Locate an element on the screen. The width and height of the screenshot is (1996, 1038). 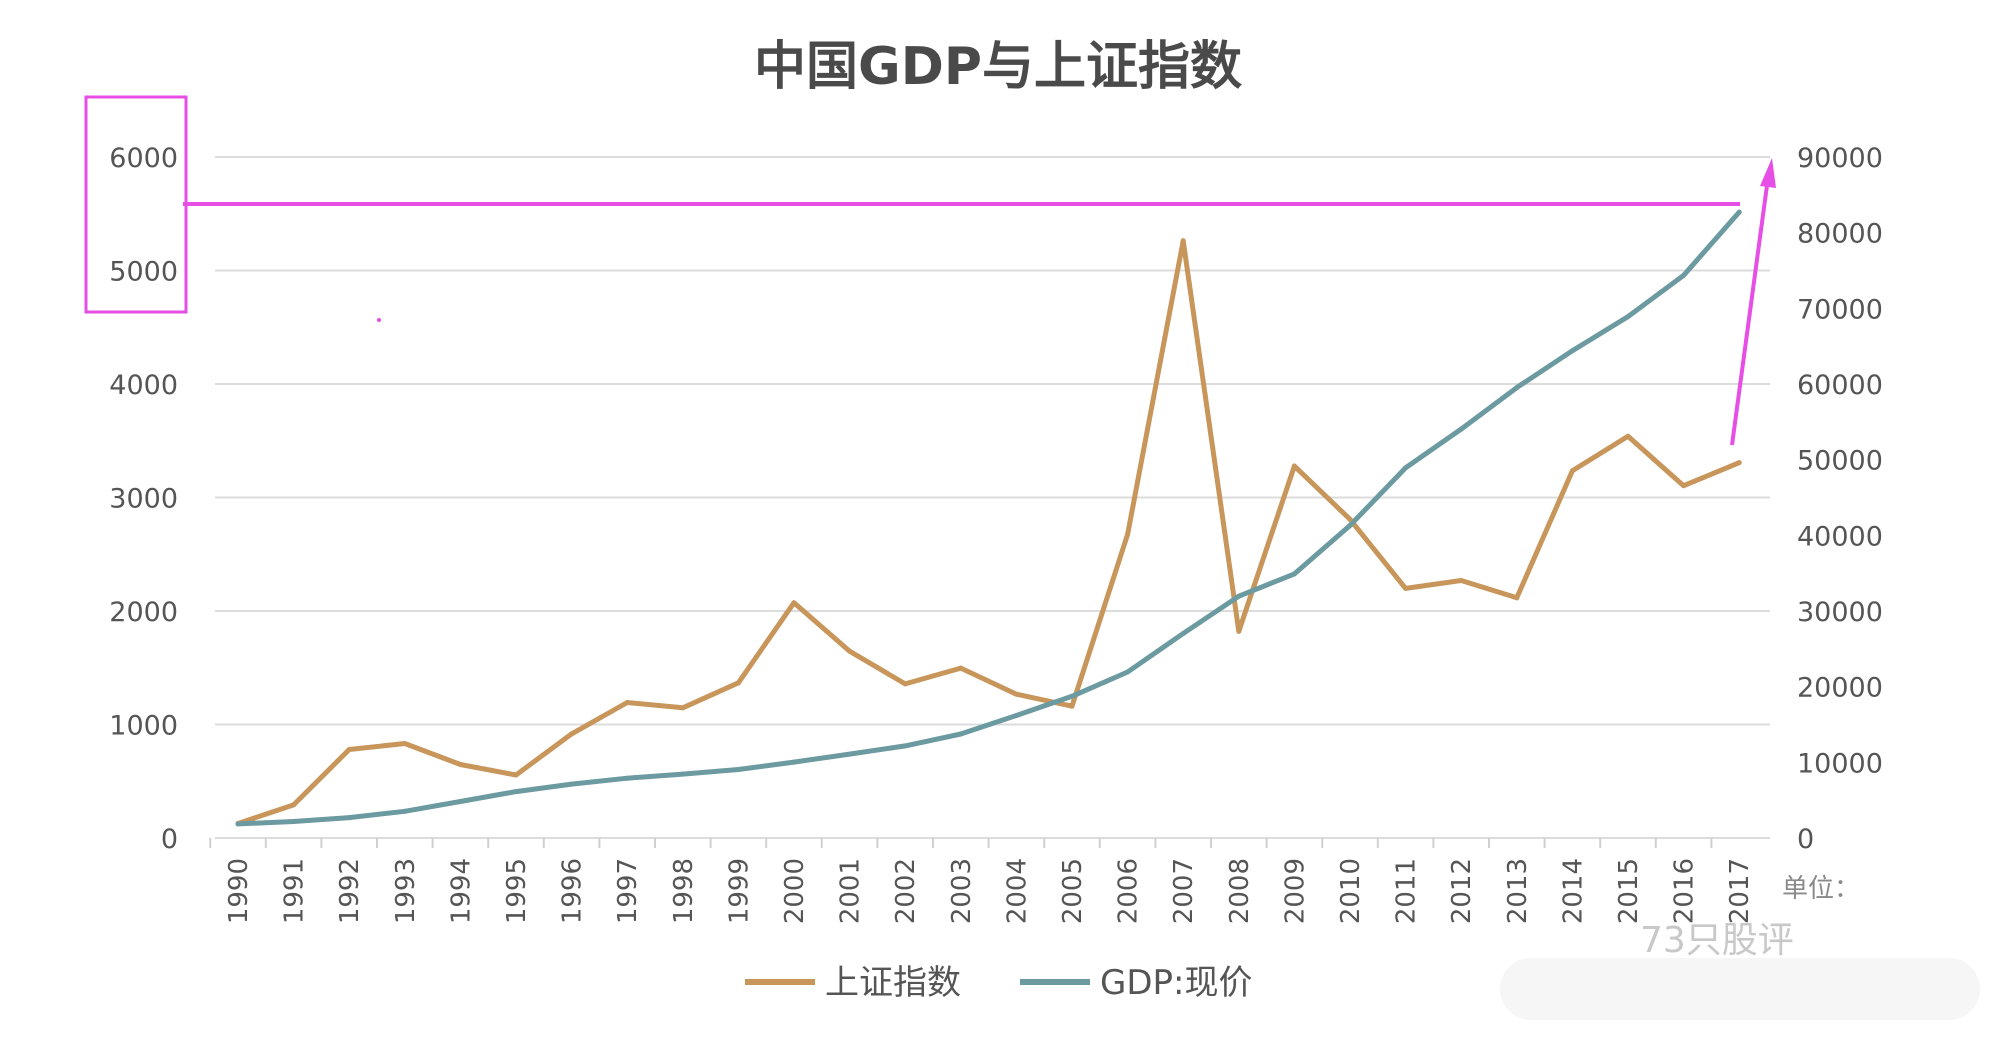
x-tick-label: 1999 is located at coordinates (739, 891).